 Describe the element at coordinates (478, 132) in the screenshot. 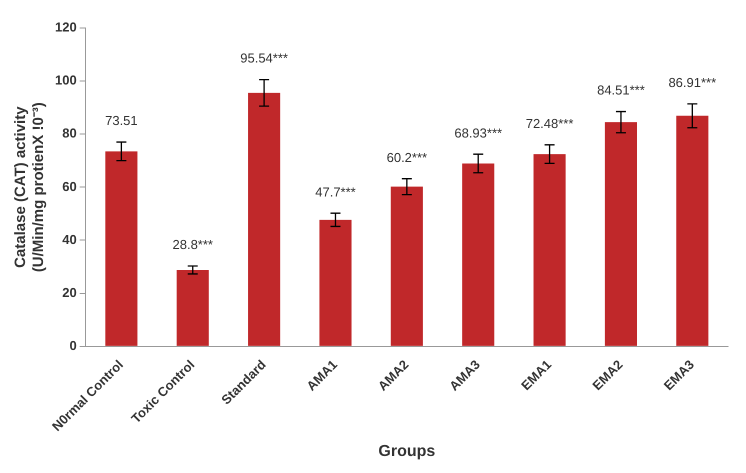

I see `data-label: 68.93***` at that location.